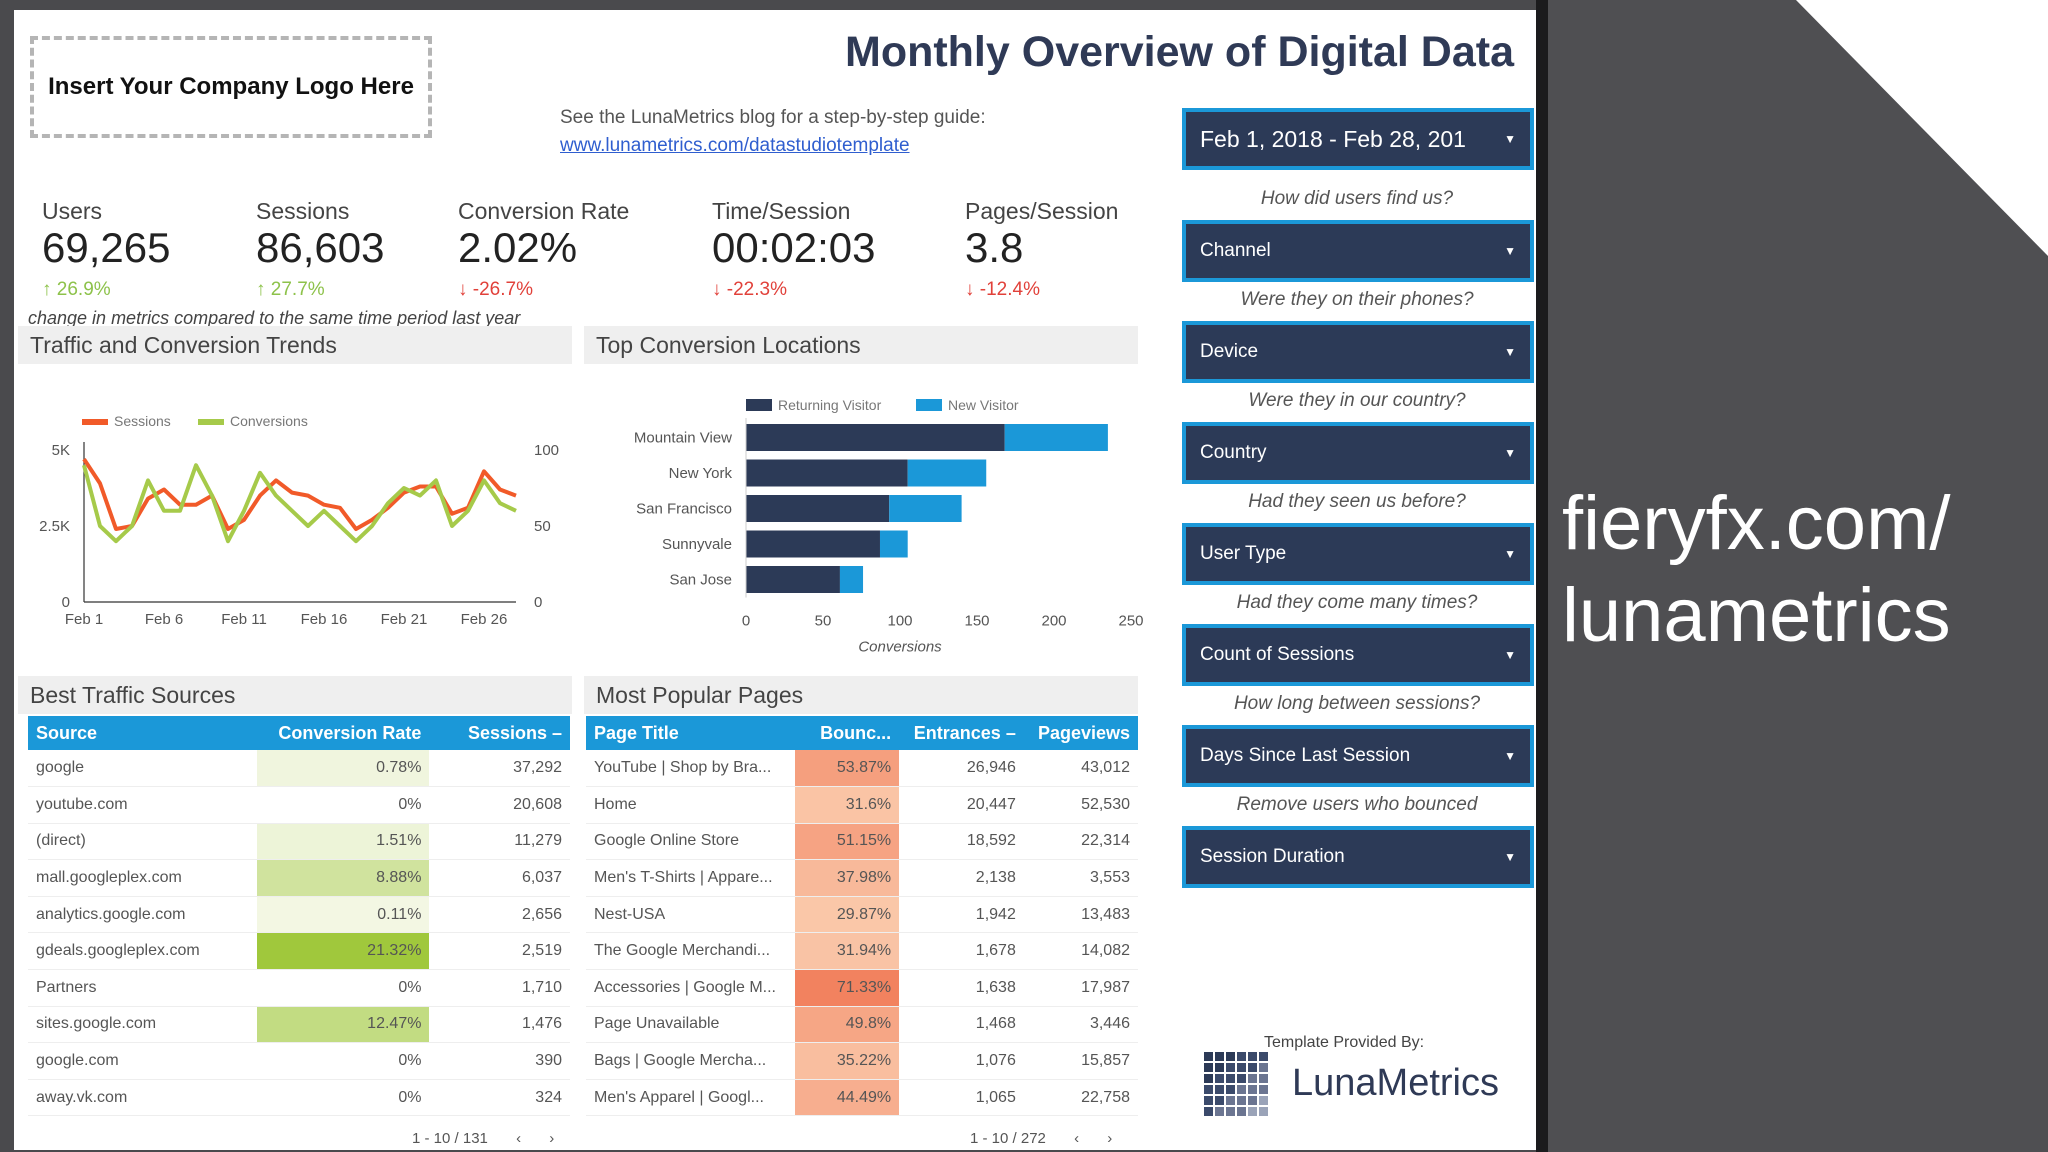  Describe the element at coordinates (106, 247) in the screenshot. I see `metric-value: 69,265` at that location.